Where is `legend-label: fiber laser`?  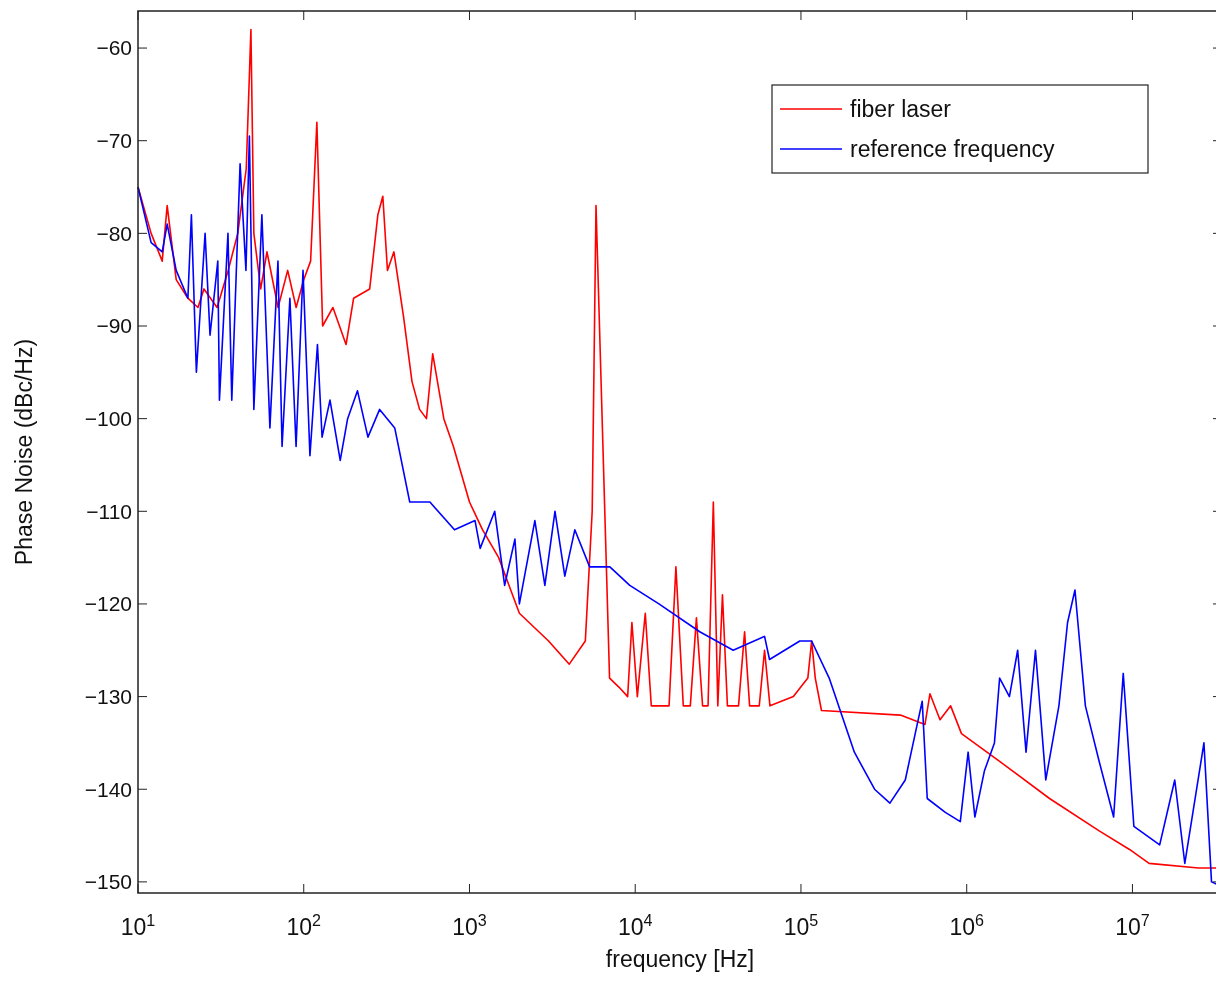
legend-label: fiber laser is located at coordinates (901, 109).